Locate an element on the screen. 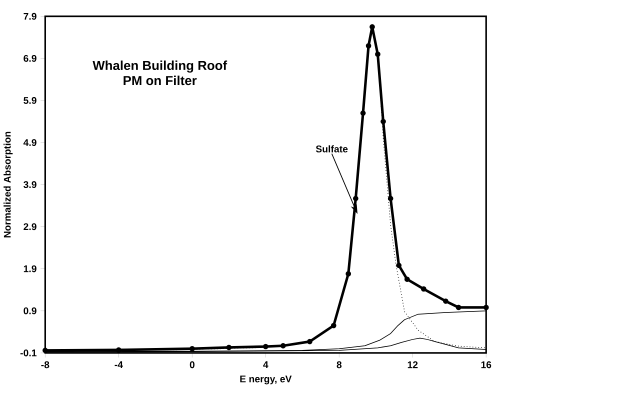  y-tick-label: 1.9 is located at coordinates (30, 268).